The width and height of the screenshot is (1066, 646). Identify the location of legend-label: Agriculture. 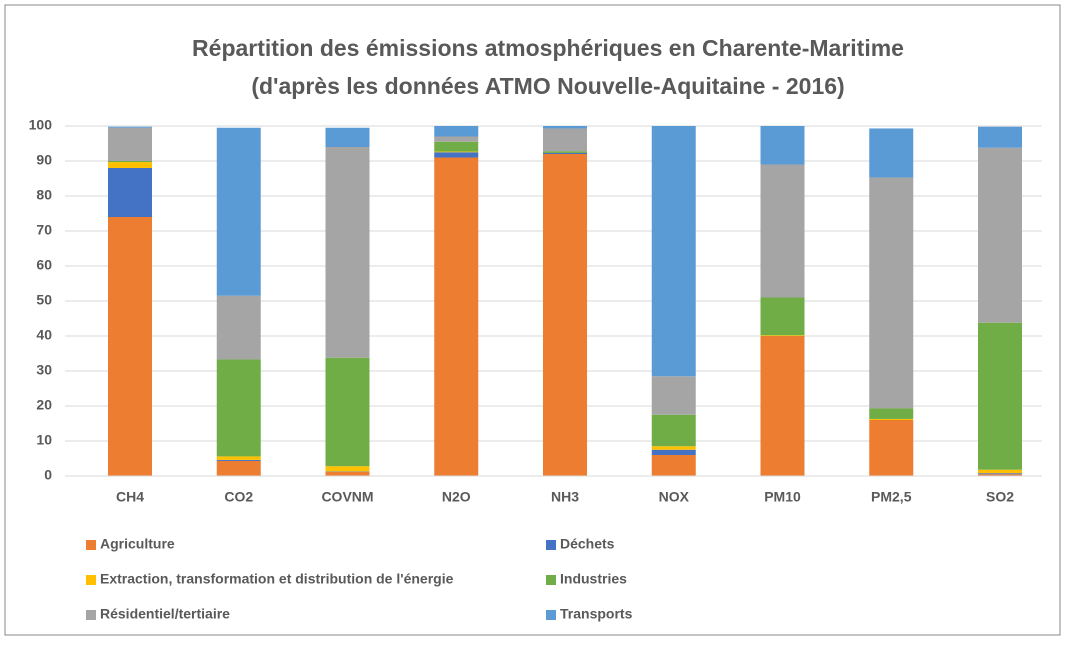
(137, 544).